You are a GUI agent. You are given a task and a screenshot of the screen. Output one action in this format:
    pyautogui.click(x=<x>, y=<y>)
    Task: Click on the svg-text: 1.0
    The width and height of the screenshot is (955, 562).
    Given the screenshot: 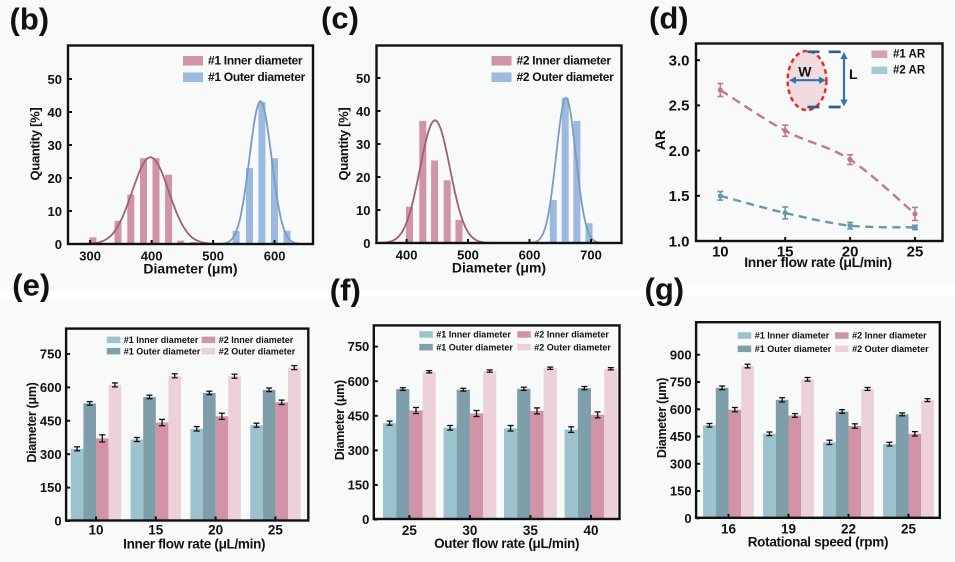 What is the action you would take?
    pyautogui.click(x=679, y=241)
    